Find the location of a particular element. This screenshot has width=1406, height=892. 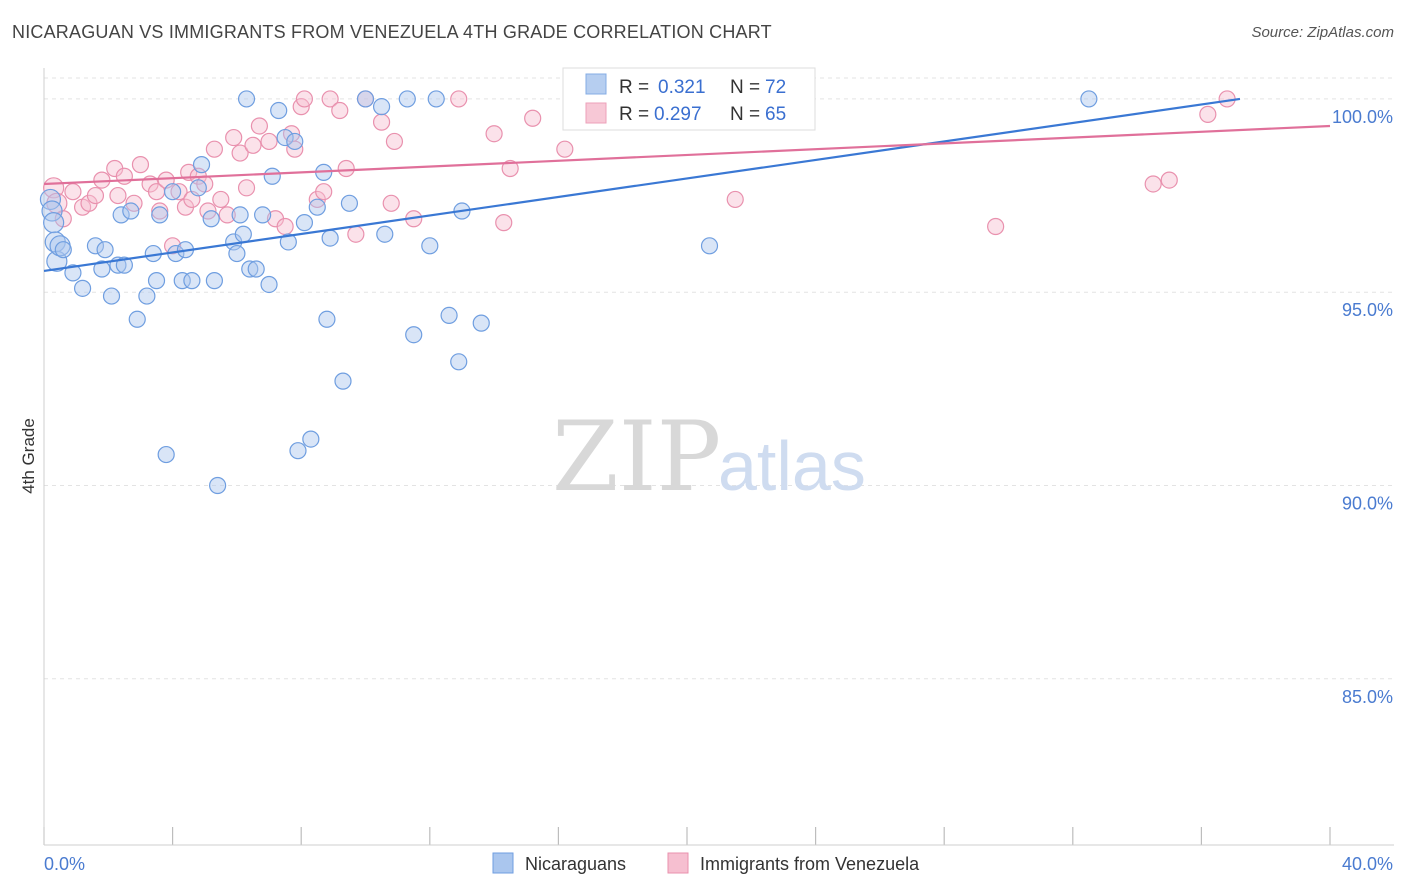

x-tick-label-max: 40.0% is located at coordinates (1367, 864).